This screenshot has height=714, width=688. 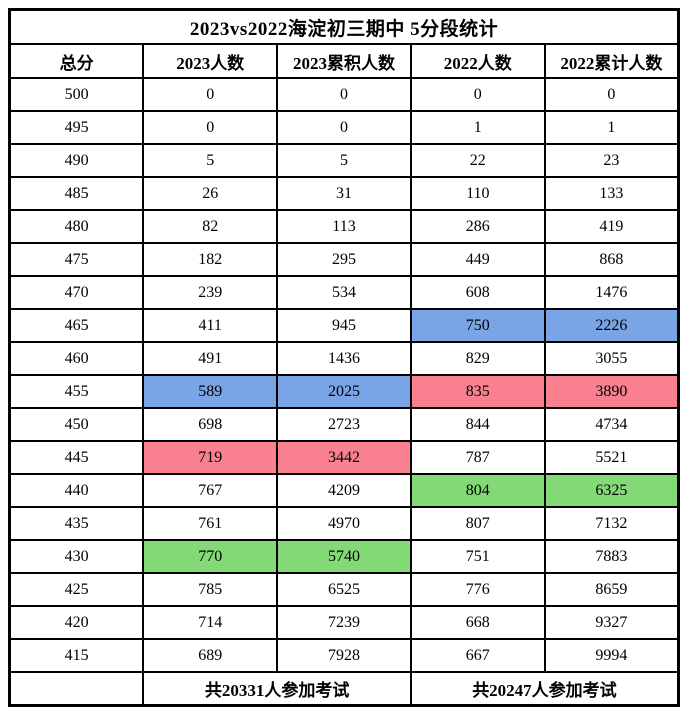 I want to click on value-cell: 31, so click(x=344, y=193).